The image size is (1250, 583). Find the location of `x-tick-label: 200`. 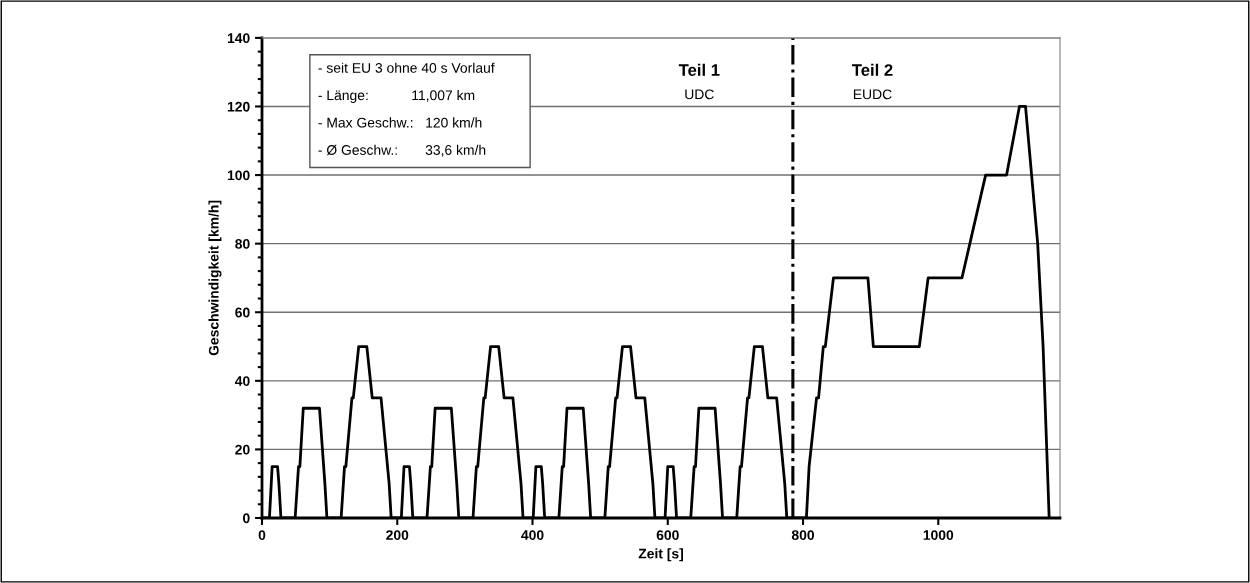

x-tick-label: 200 is located at coordinates (397, 535).